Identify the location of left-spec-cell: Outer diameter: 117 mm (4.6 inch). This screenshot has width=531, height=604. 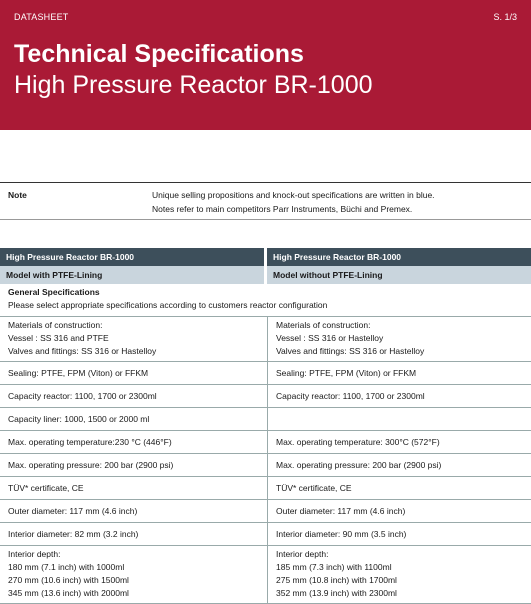
(132, 511).